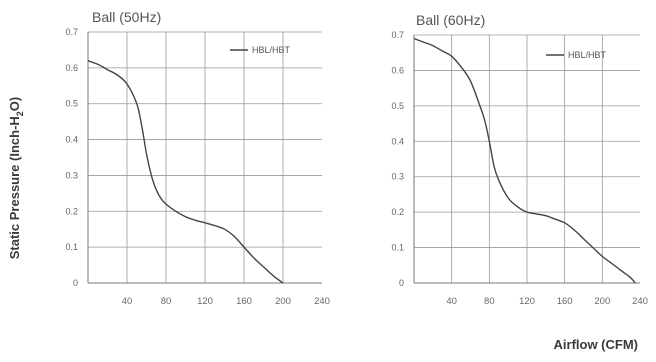 Image resolution: width=656 pixels, height=362 pixels. Describe the element at coordinates (450, 20) in the screenshot. I see `chart-title: Ball (60Hz)` at that location.